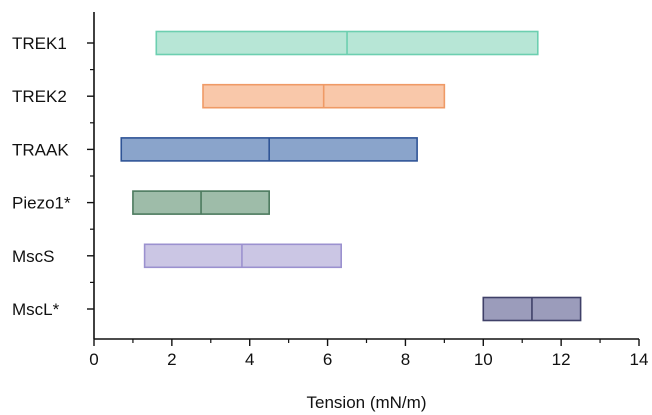  I want to click on x-axis: 0 2 4 6 8 10 12 14, so click(369, 353).